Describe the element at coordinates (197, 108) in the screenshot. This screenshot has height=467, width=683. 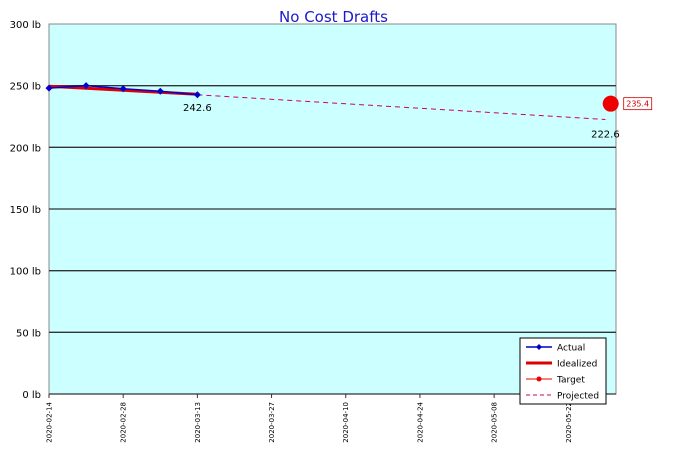
I see `last-actual-label: 242.6` at that location.